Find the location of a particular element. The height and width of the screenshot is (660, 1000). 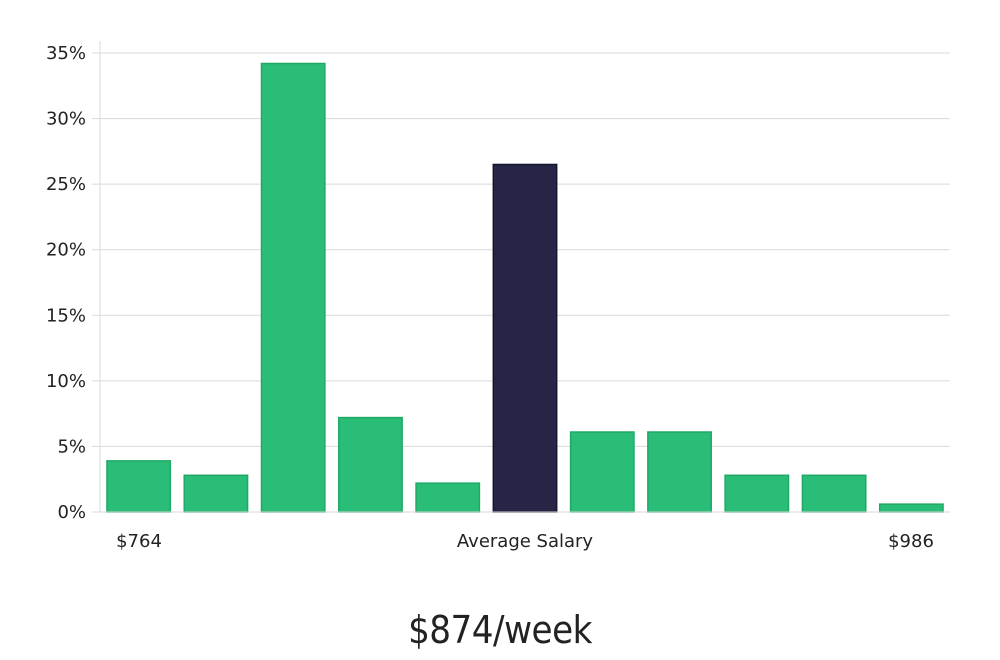

x-label-max: $986 is located at coordinates (911, 541).